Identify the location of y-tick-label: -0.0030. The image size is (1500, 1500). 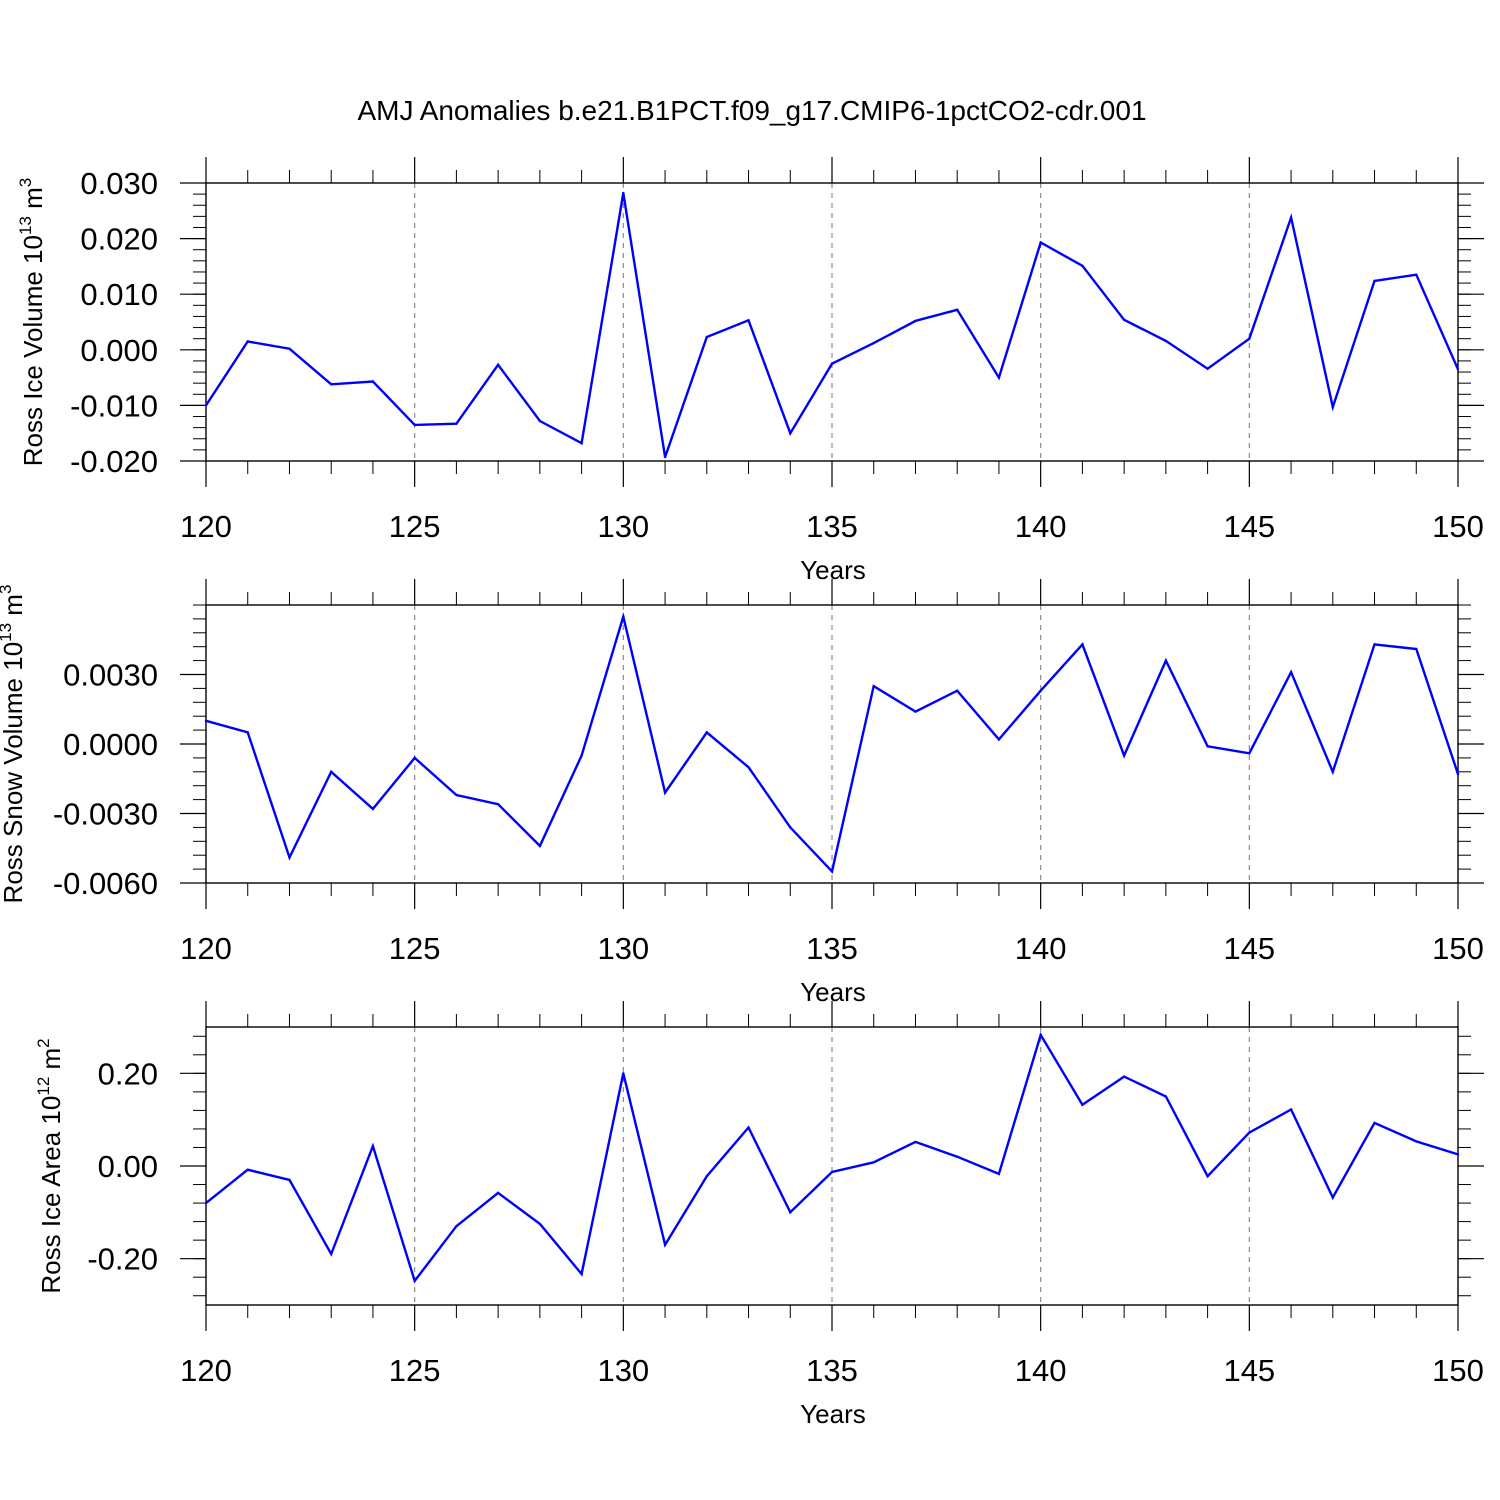
(105, 814).